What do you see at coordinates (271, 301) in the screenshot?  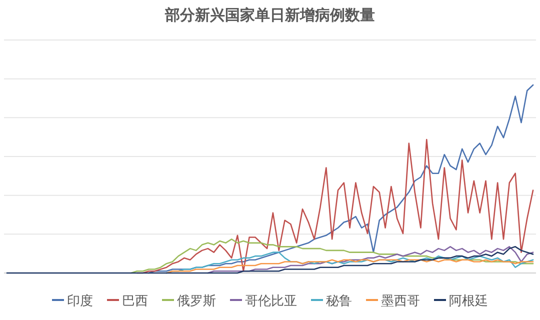 I see `legend-label: 哥伦比亚` at bounding box center [271, 301].